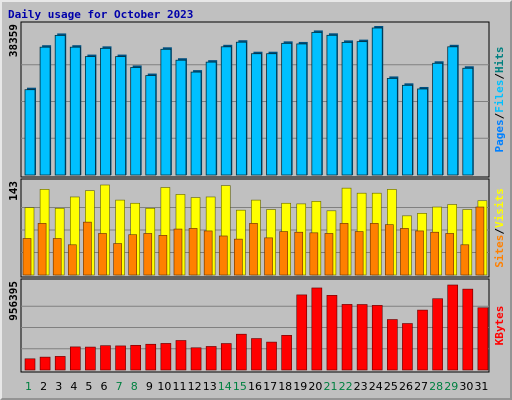  What do you see at coordinates (499, 96) in the screenshot?
I see `legend-word: Files` at bounding box center [499, 96].